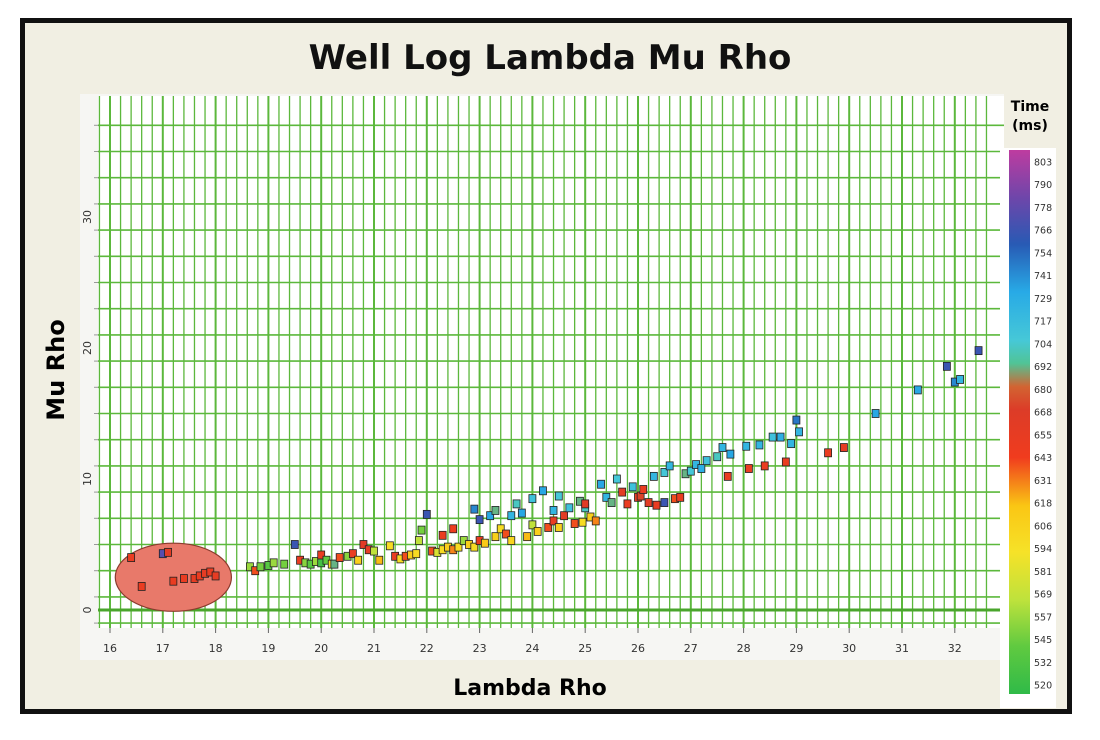 The height and width of the screenshot is (740, 1100). What do you see at coordinates (744, 648) in the screenshot?
I see `x-tick-label: 28` at bounding box center [744, 648].